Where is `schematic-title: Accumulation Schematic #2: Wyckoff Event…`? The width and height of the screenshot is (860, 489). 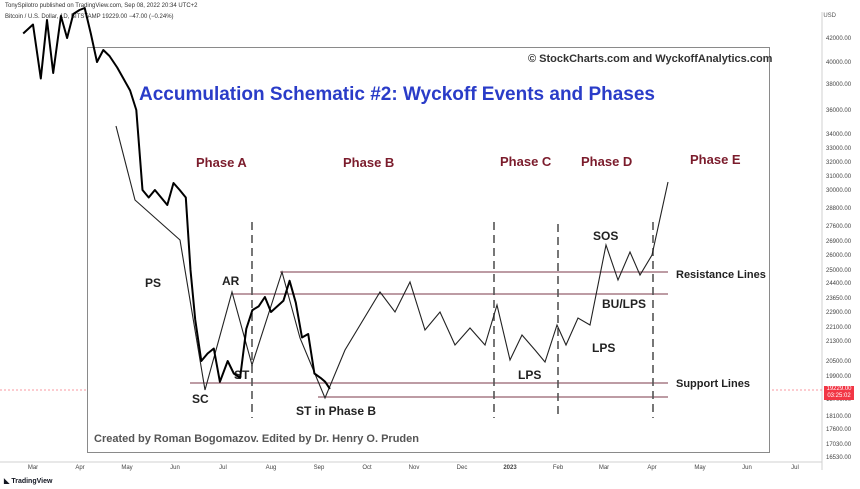
schematic-title: Accumulation Schematic #2: Wyckoff Event… is located at coordinates (397, 94).